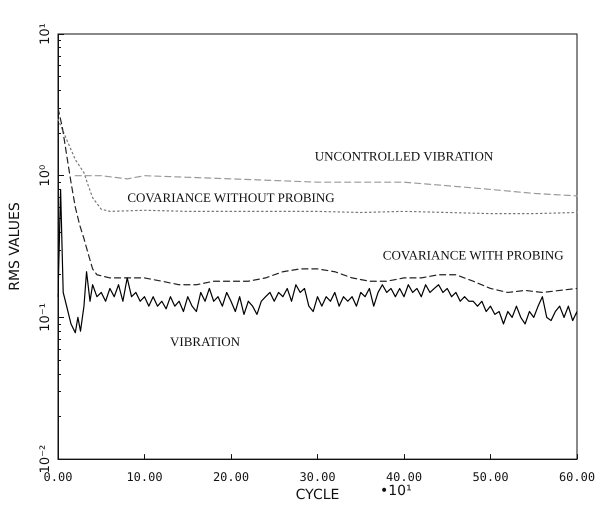 The image size is (613, 507). I want to click on x-axis-title: CYCLE, so click(318, 495).